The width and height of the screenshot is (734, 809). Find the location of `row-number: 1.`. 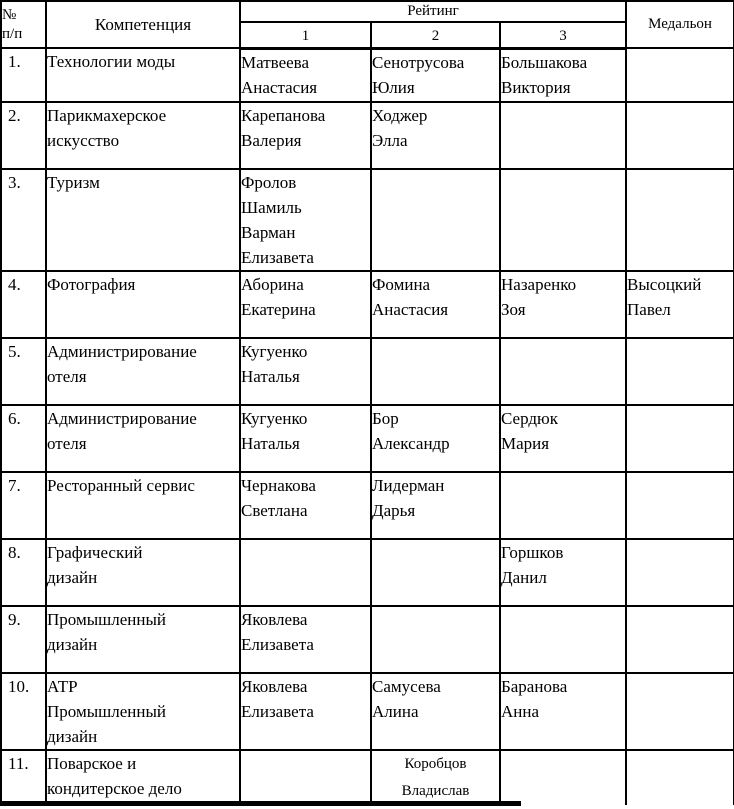

row-number: 1. is located at coordinates (23, 75).